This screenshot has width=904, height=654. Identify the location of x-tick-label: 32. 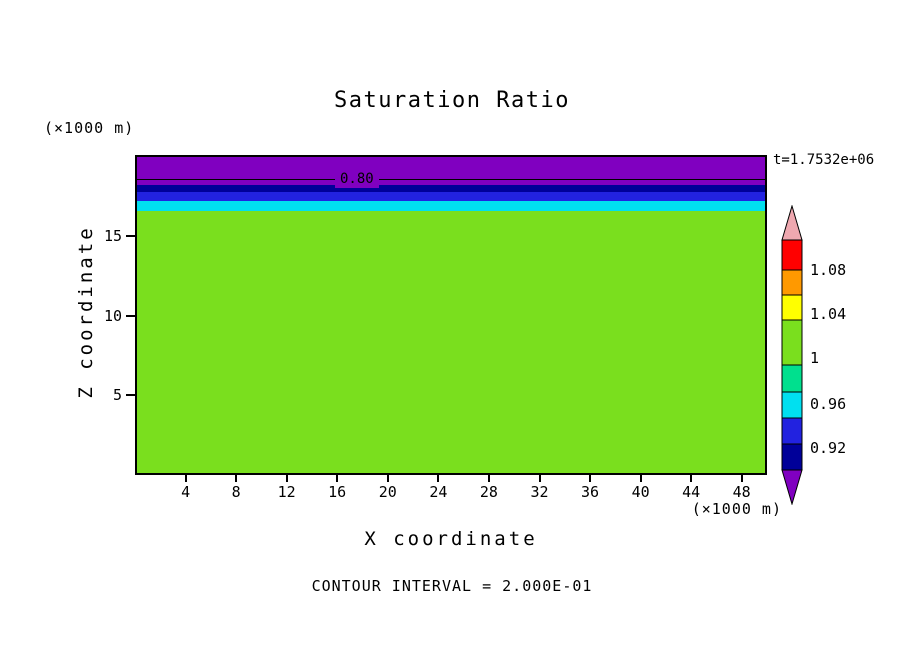
(539, 492).